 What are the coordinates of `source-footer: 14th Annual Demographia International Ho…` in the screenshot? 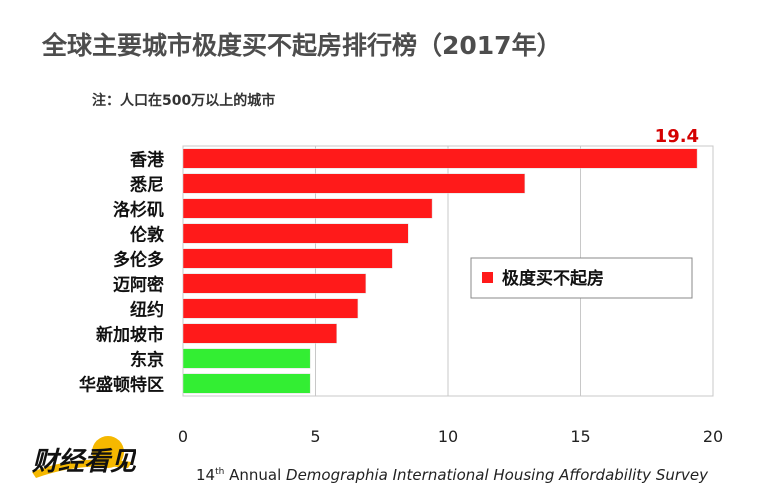 It's located at (452, 475).